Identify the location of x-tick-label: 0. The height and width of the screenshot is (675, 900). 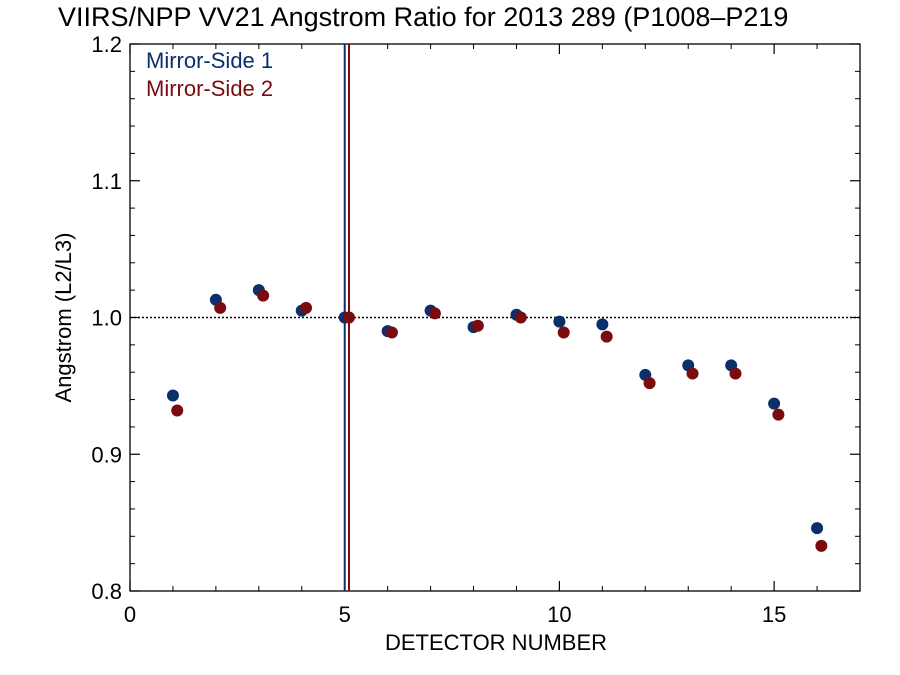
(130, 614).